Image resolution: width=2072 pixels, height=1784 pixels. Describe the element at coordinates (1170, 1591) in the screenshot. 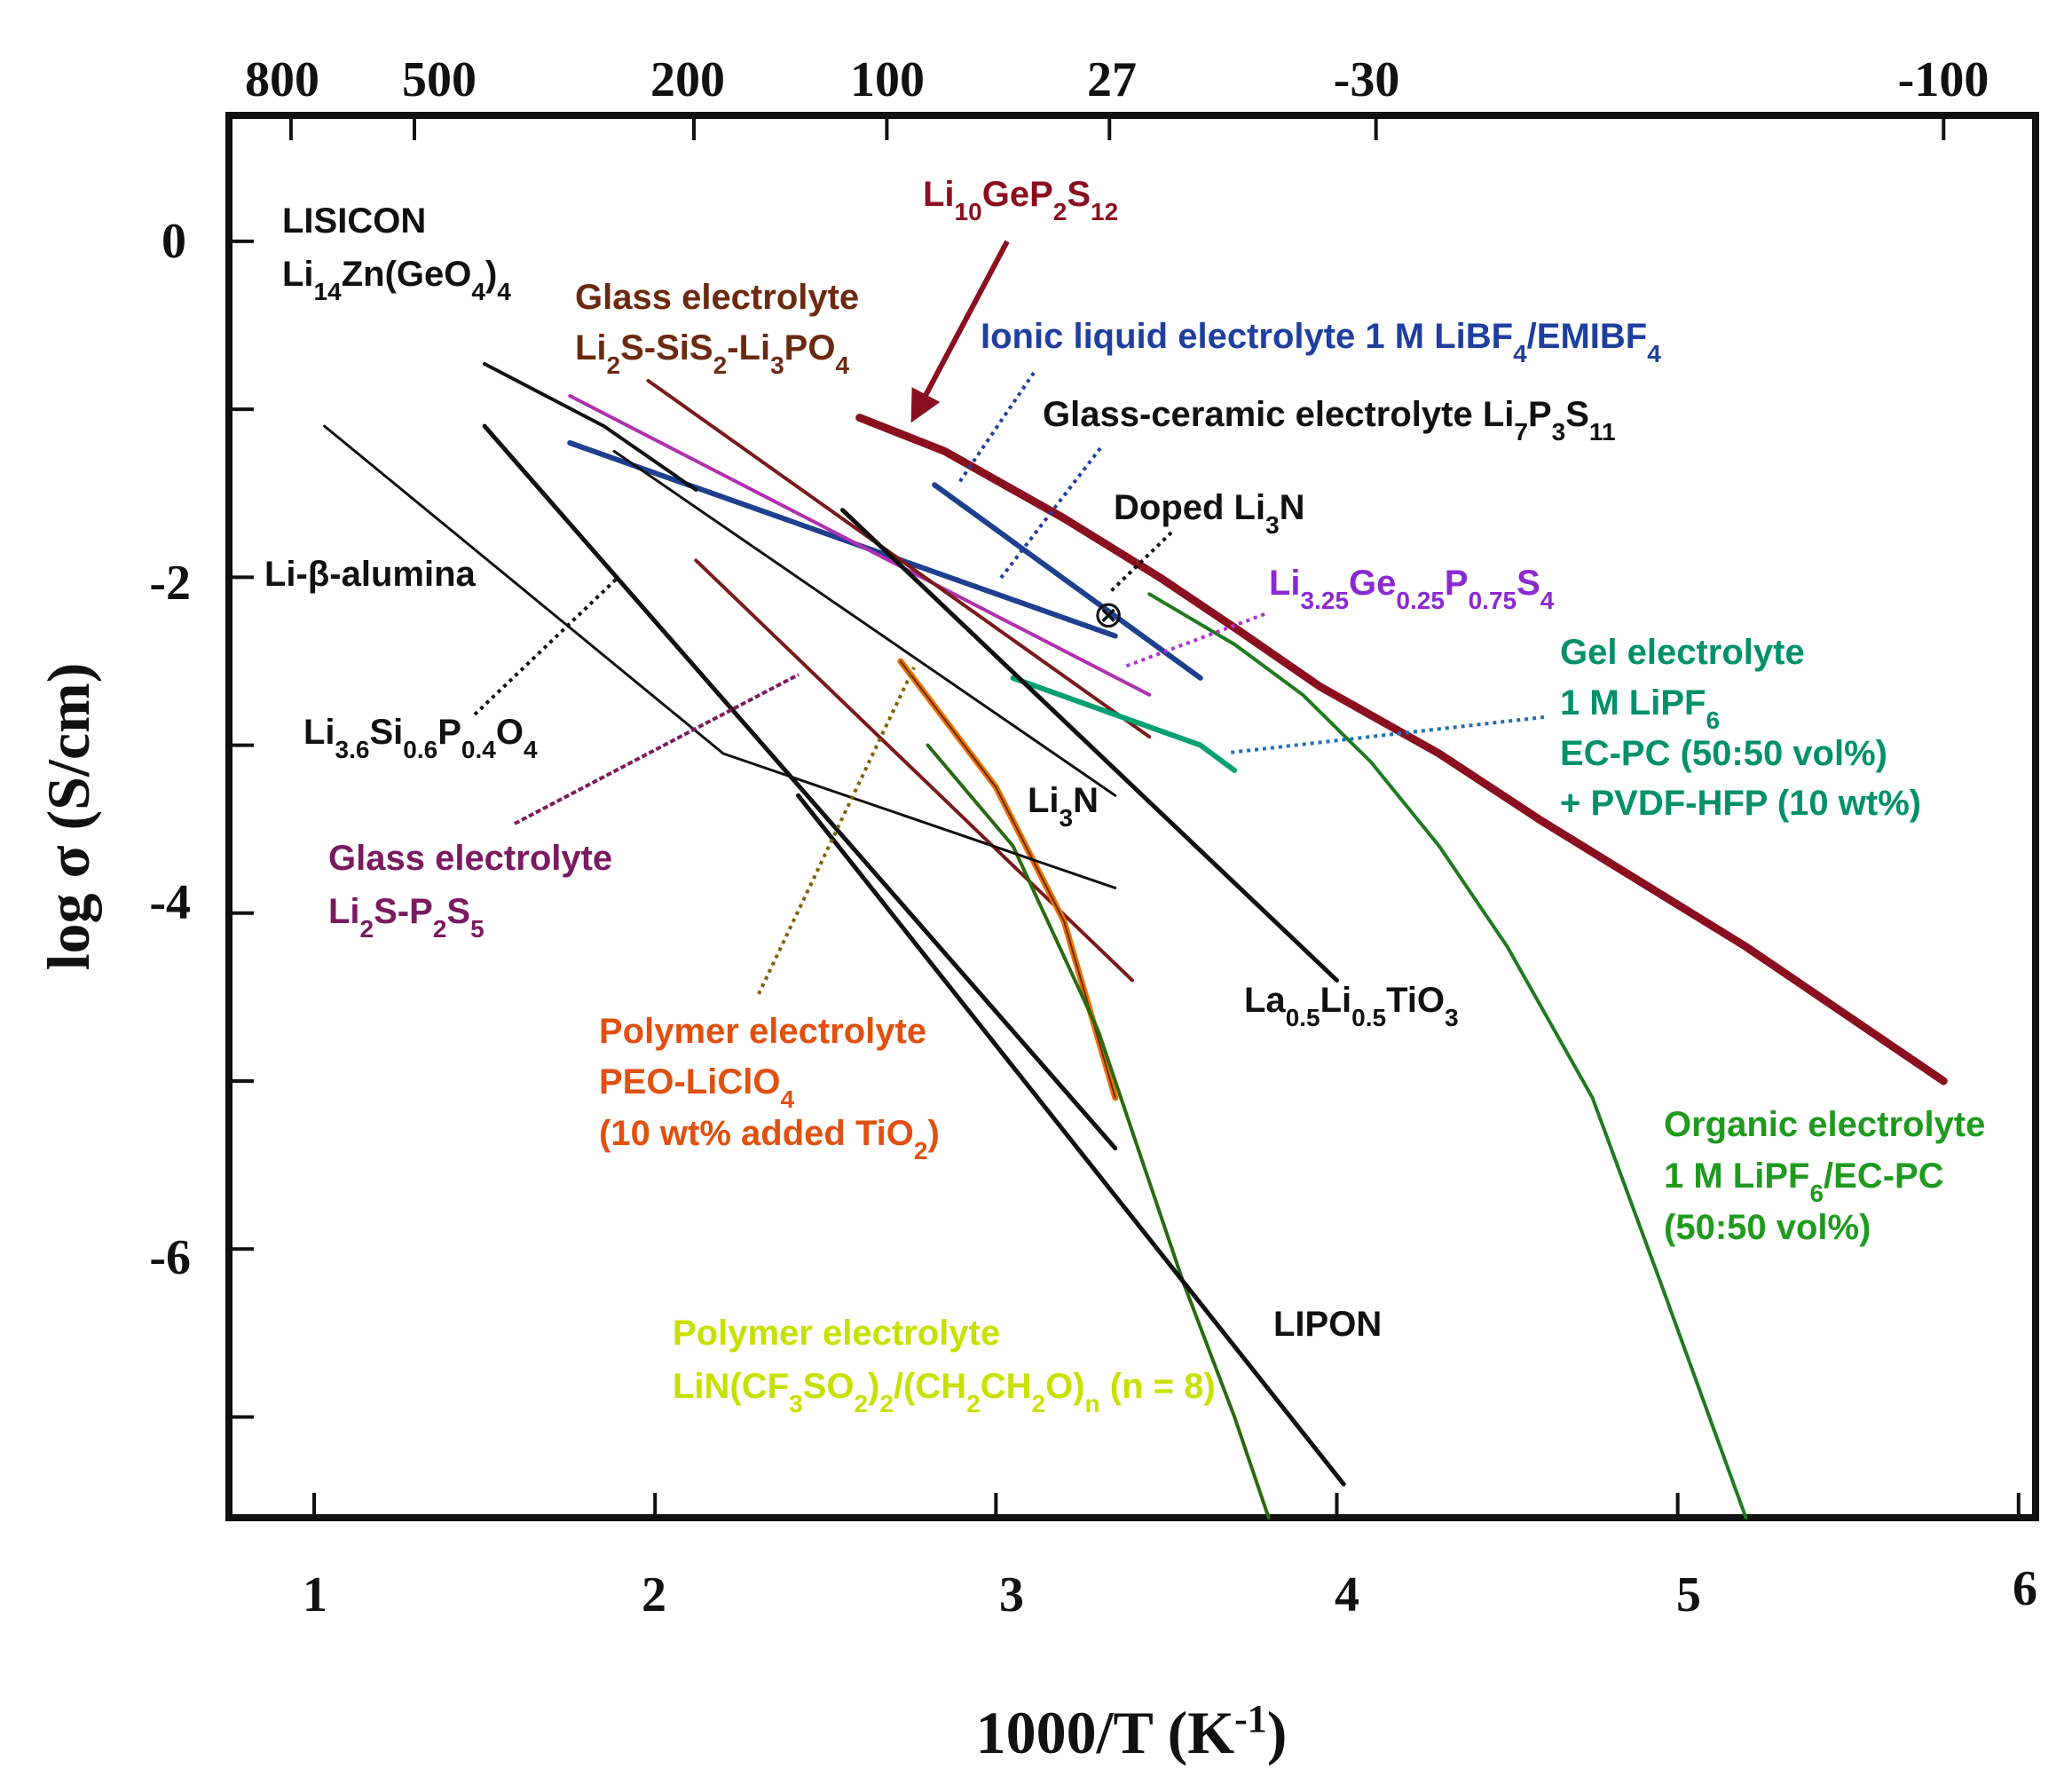

I see `x-bottom-labels: 1 2 3 4 5 6` at that location.